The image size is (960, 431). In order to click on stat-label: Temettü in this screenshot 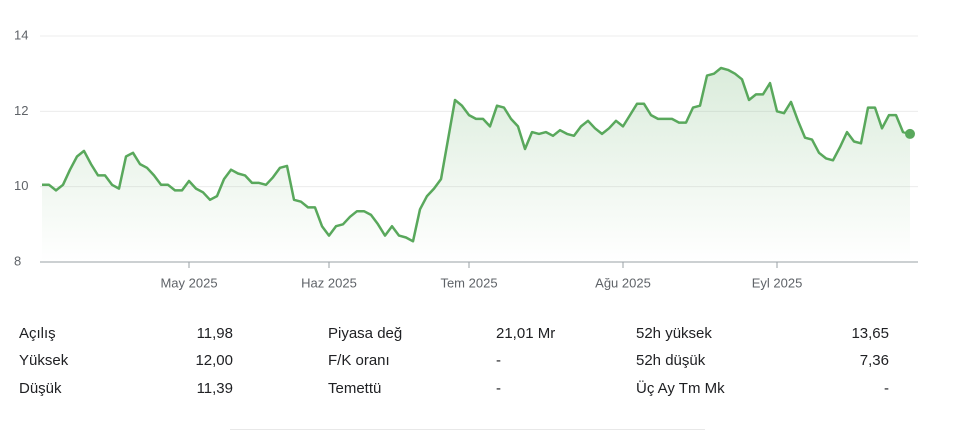, I will do `click(355, 388)`.